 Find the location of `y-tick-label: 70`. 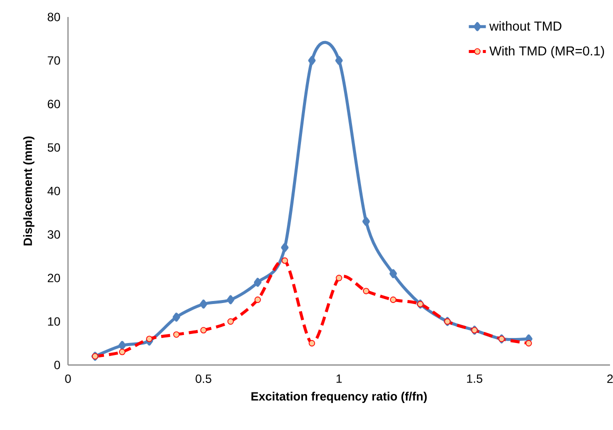

y-tick-label: 70 is located at coordinates (54, 60).